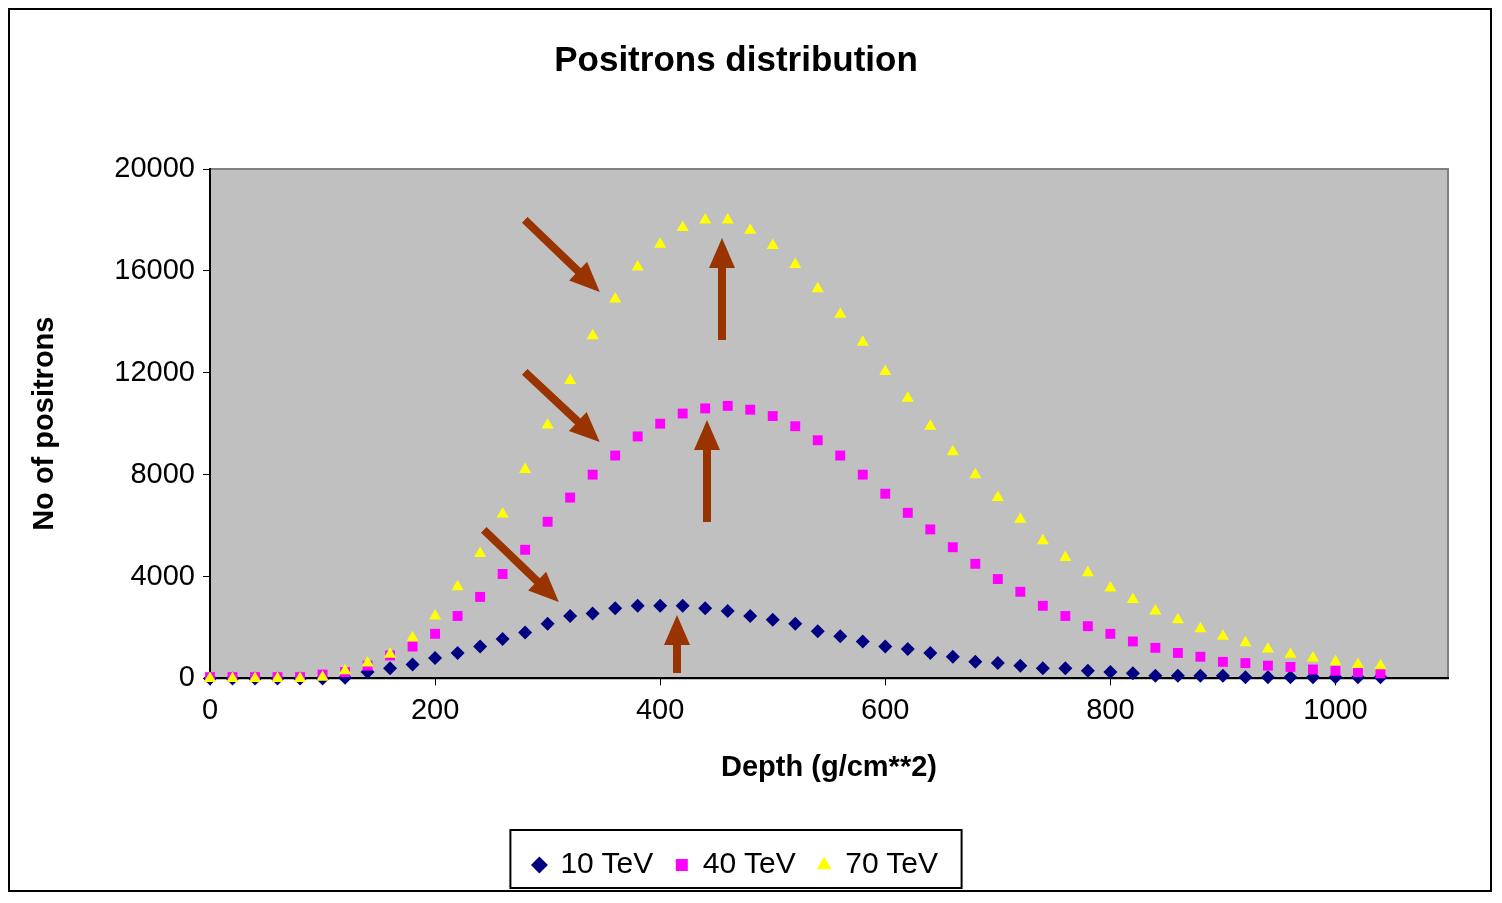  Describe the element at coordinates (885, 708) in the screenshot. I see `x-tick-label: 600` at that location.